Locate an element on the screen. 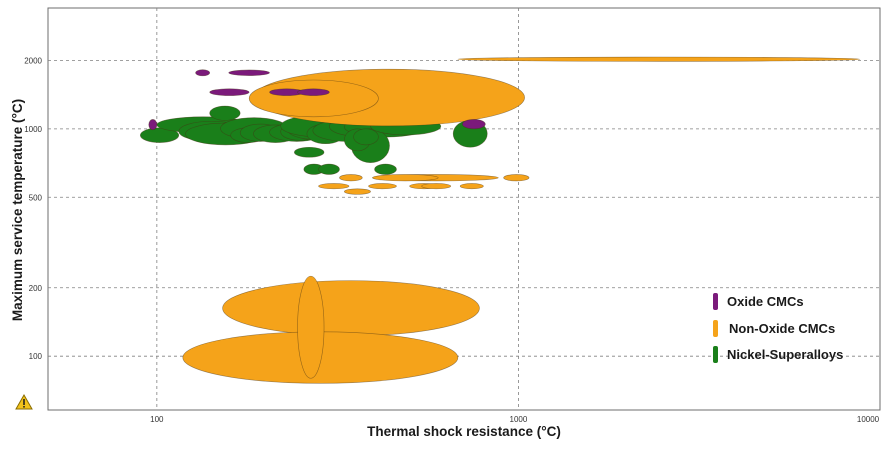 This screenshot has height=450, width=894. x-tick-label: 1000 is located at coordinates (519, 419).